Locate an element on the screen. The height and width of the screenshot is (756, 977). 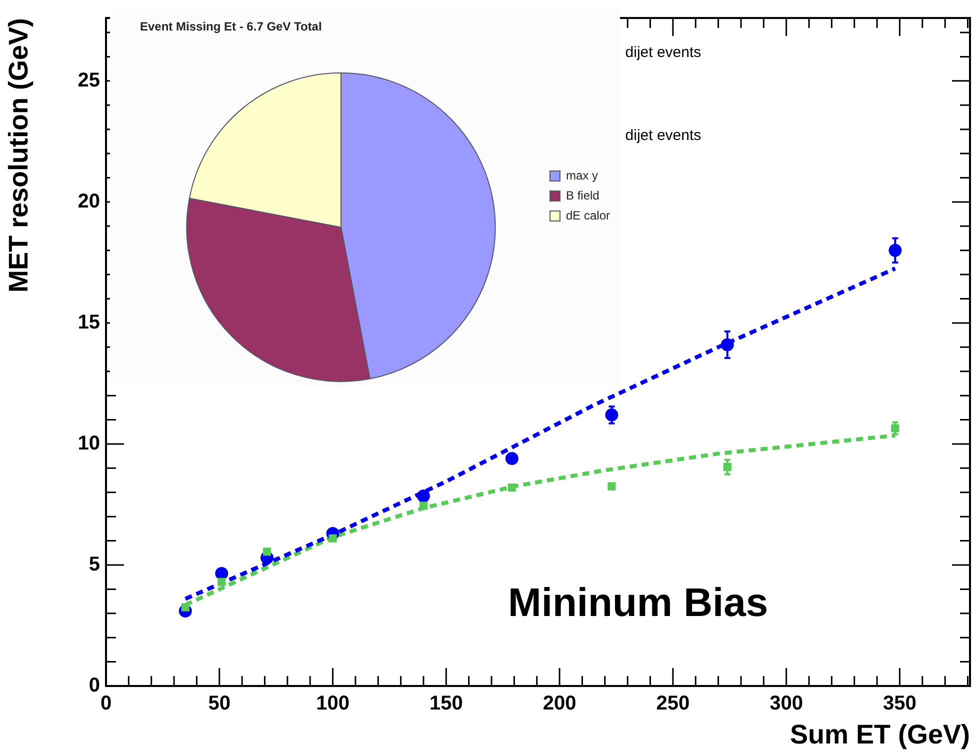
y-tick-label: 0 is located at coordinates (94, 685).